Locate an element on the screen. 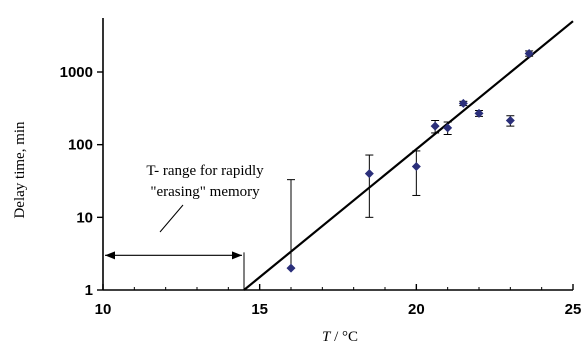 This screenshot has width=582, height=343. y-tick-label: 100 is located at coordinates (80, 145).